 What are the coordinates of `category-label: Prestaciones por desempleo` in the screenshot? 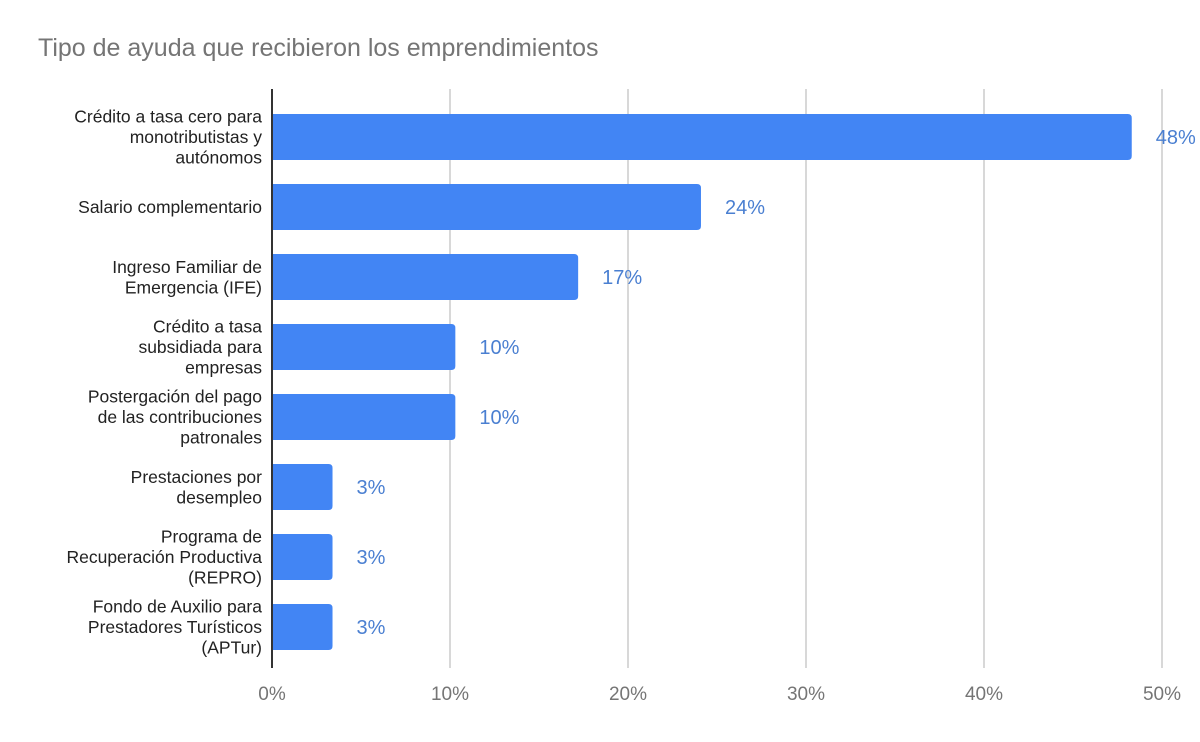 It's located at (196, 487).